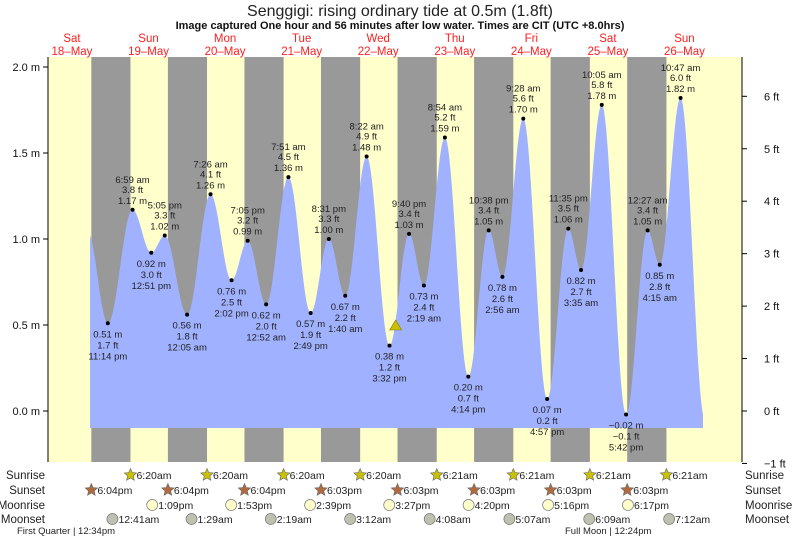 This screenshot has height=543, width=793. I want to click on tide-label: 1.03 m, so click(409, 225).